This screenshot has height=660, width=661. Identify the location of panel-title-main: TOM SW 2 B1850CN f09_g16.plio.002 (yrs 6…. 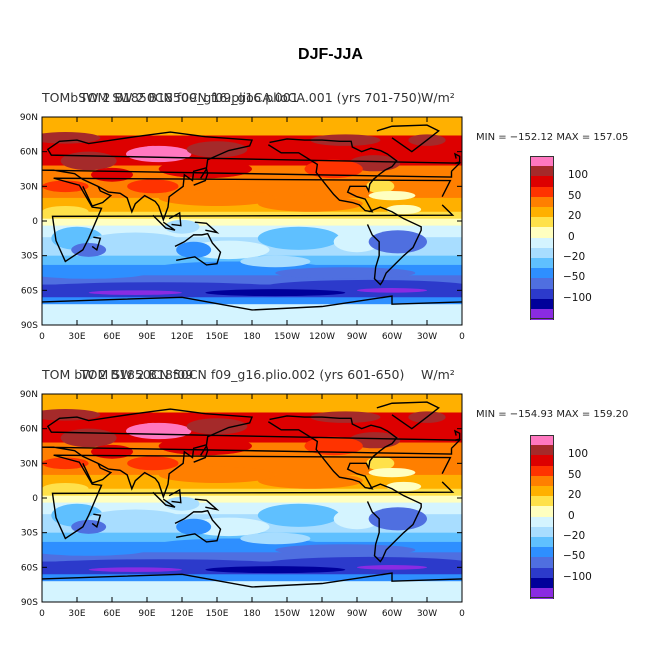
(242, 374).